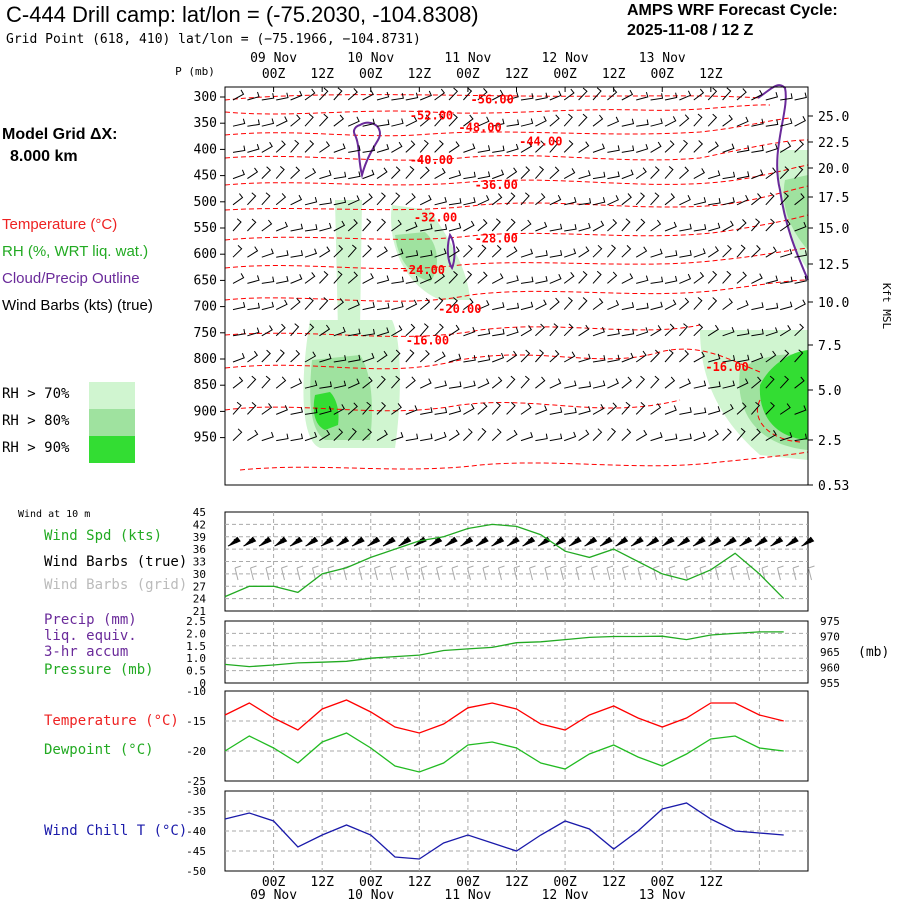 Image resolution: width=900 pixels, height=900 pixels. I want to click on top-time-tick-0: 00Z, so click(274, 74).